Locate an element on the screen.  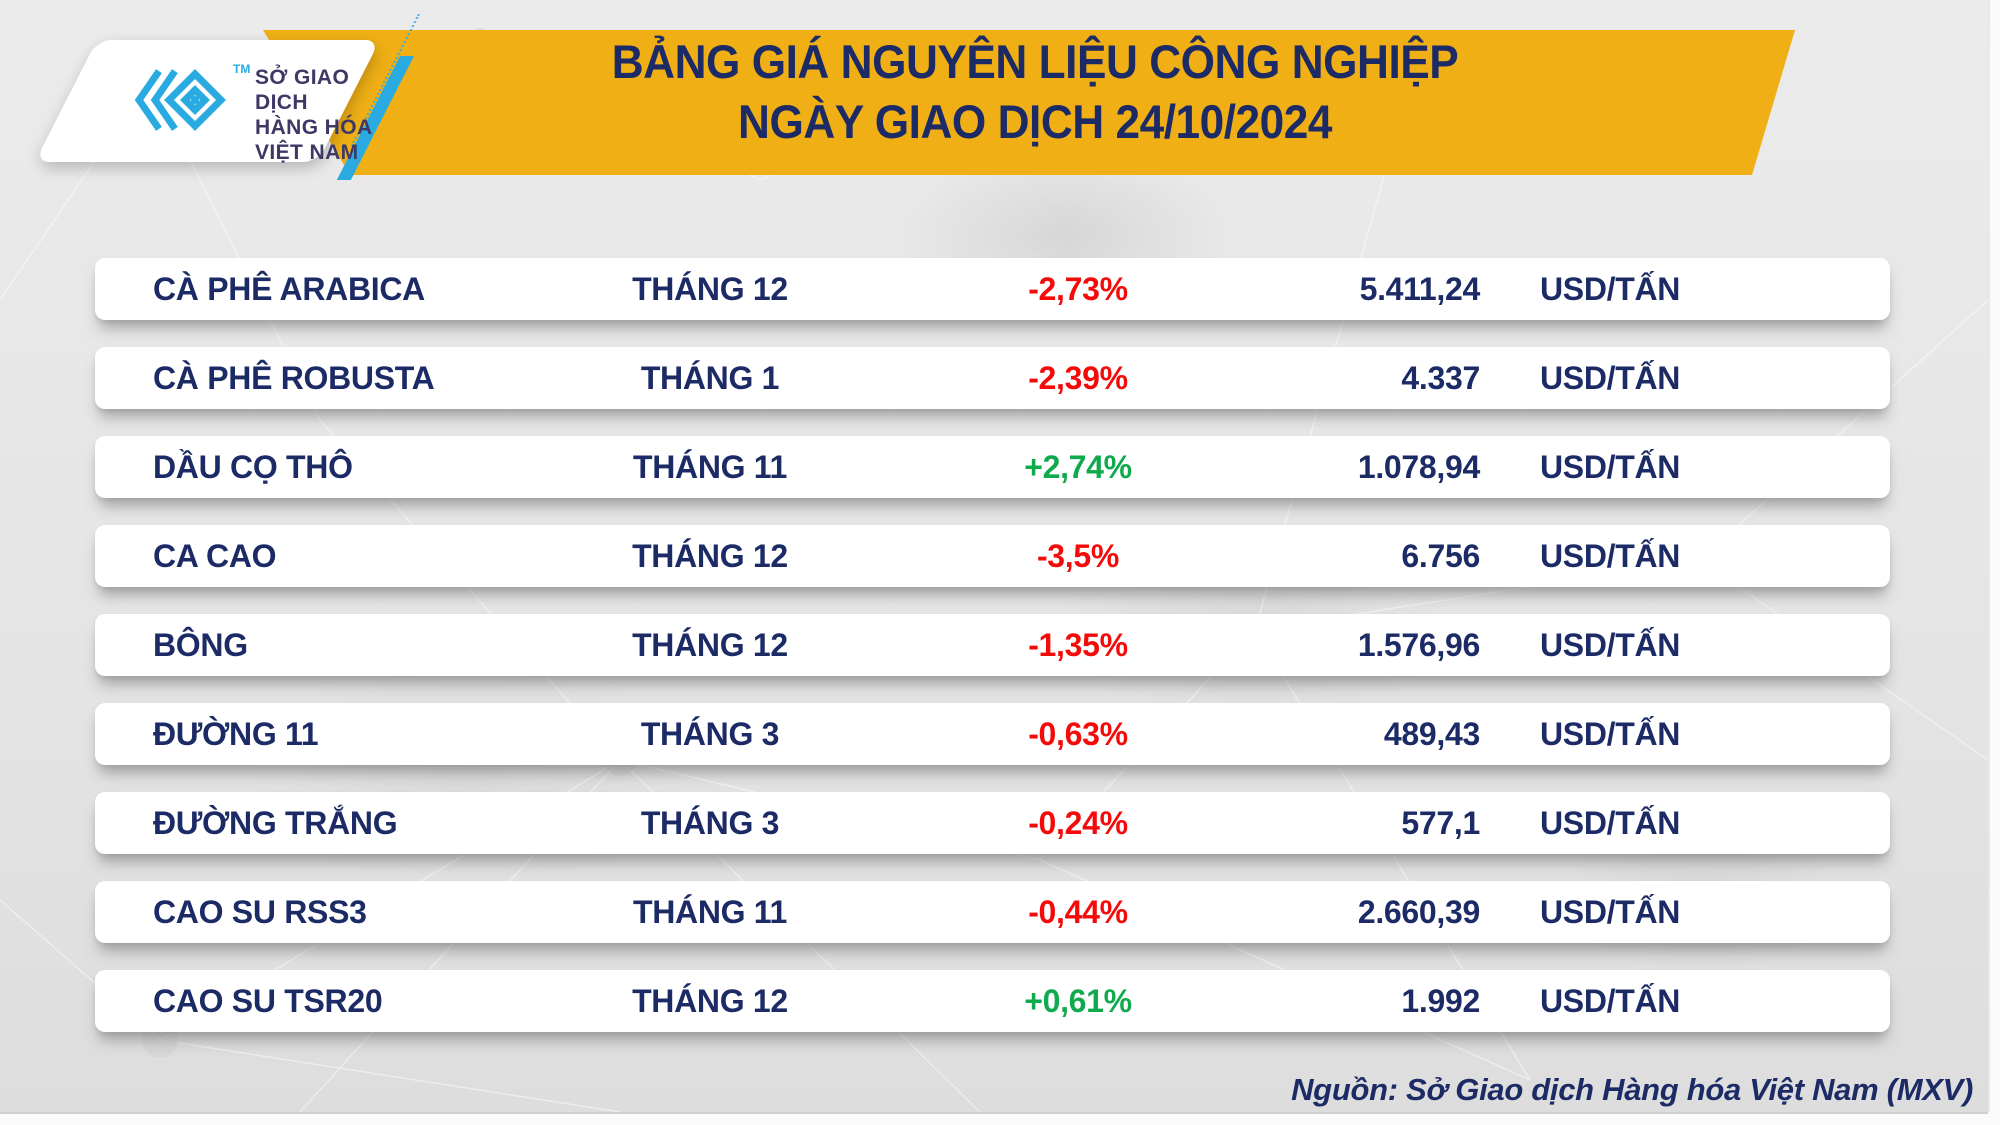
commodity-name: CÀ PHÊ ARABICA is located at coordinates (289, 288).